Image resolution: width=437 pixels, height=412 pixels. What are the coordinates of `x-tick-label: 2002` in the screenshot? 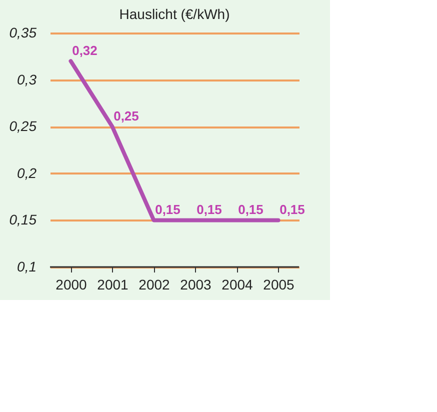 It's located at (154, 284).